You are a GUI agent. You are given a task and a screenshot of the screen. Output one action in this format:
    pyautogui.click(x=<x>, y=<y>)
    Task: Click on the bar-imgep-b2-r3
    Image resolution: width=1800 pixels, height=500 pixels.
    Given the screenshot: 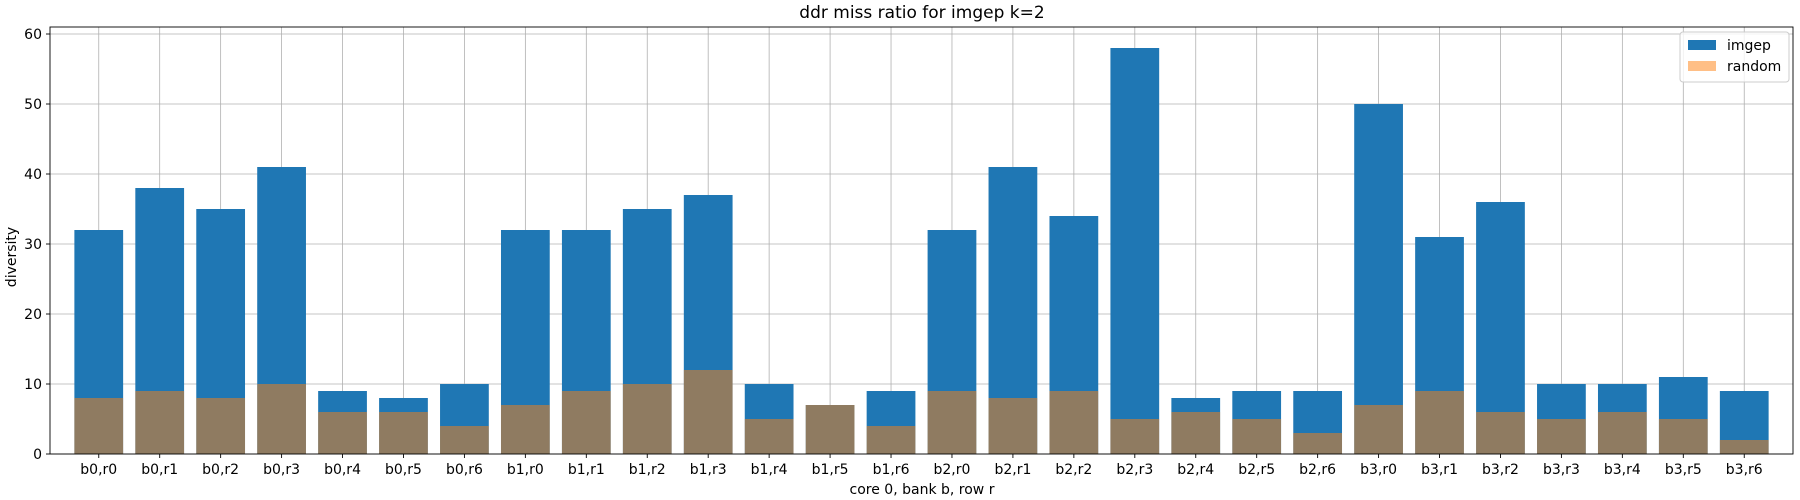 What is the action you would take?
    pyautogui.click(x=1135, y=251)
    